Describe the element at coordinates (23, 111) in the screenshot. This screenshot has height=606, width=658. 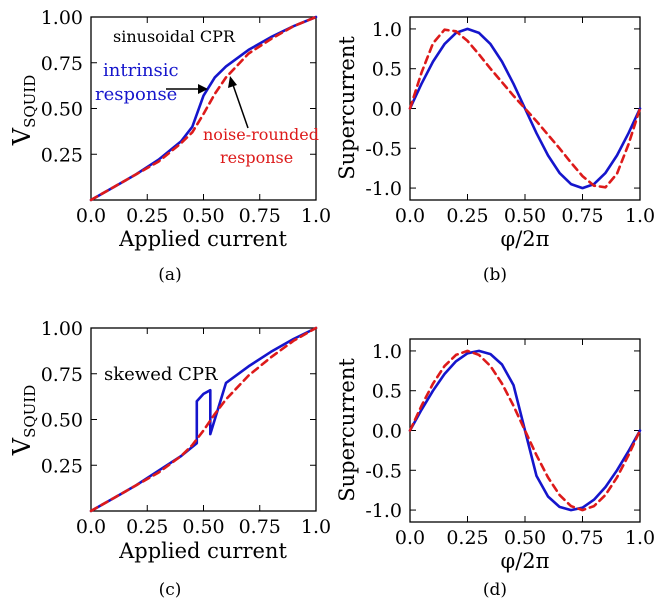
I see `y-axis-label-a: VSQUID` at that location.